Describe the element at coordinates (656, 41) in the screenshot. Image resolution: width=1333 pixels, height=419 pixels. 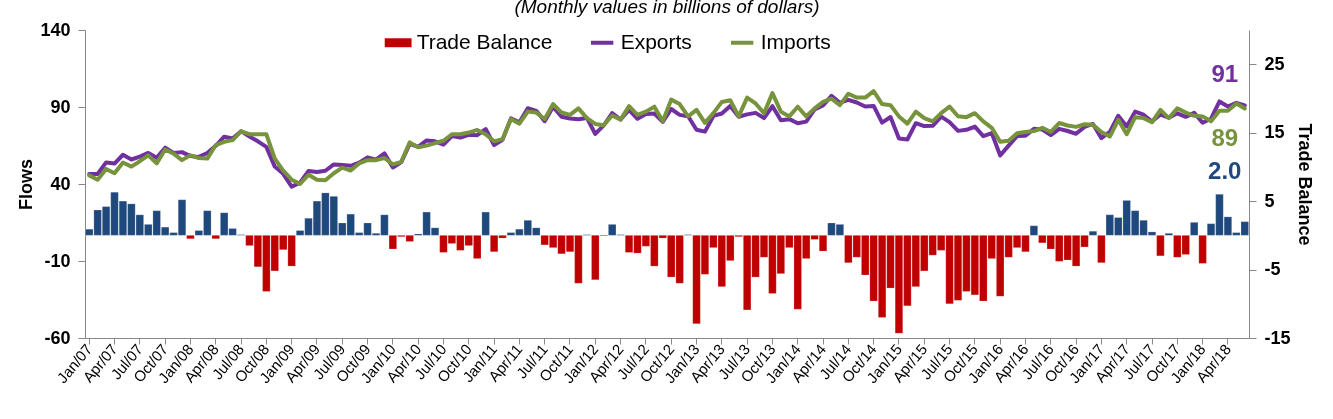
I see `legend-label: Exports` at that location.